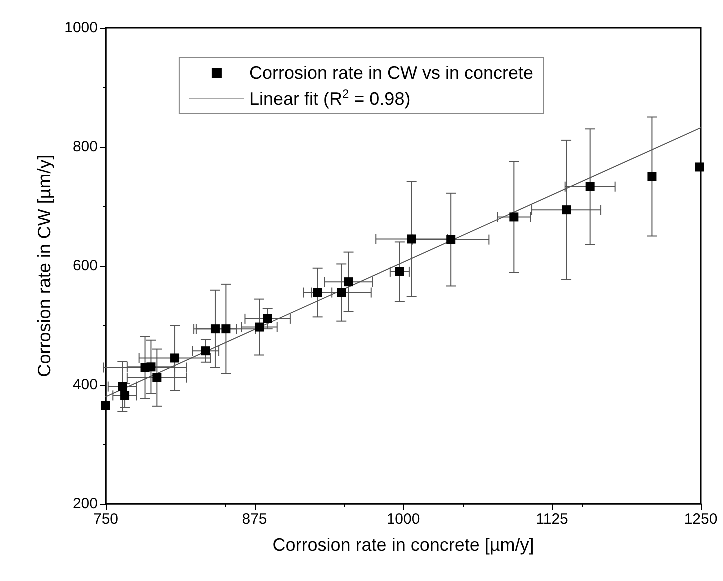  I want to click on legend-label: Corrosion rate in CW vs in concrete, so click(391, 73).